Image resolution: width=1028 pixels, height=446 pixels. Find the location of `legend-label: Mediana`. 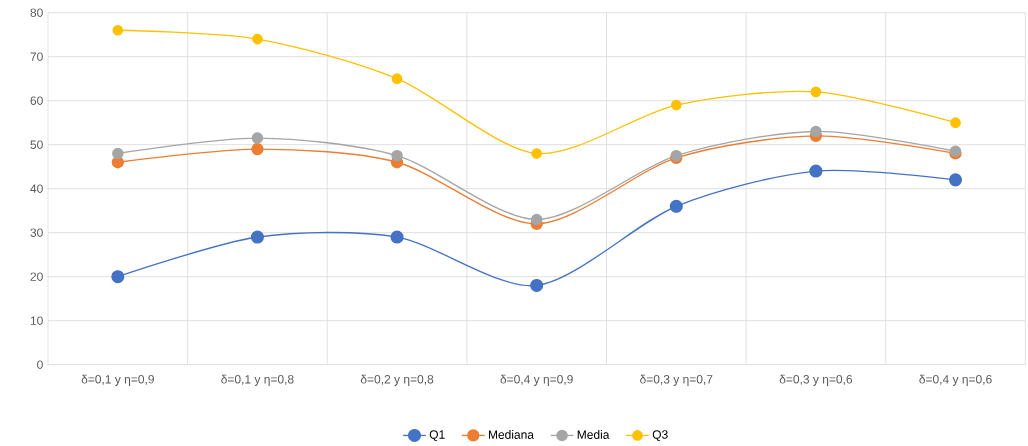

legend-label: Mediana is located at coordinates (511, 434).